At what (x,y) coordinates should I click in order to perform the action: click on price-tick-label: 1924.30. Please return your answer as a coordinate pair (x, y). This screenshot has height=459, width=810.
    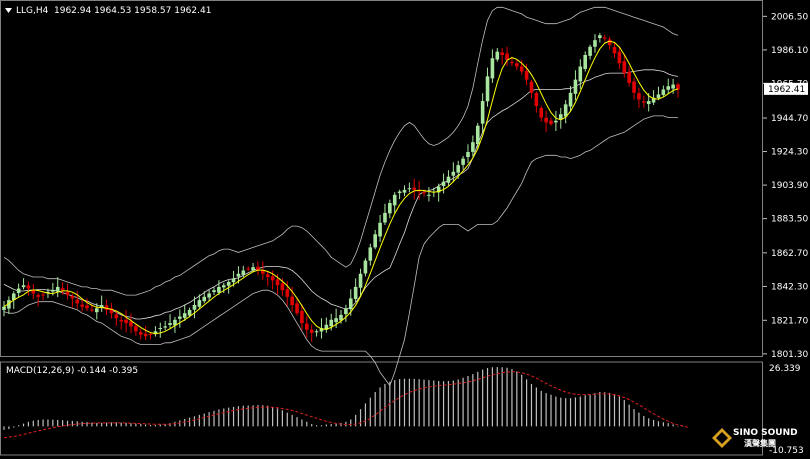
    Looking at the image, I should click on (789, 153).